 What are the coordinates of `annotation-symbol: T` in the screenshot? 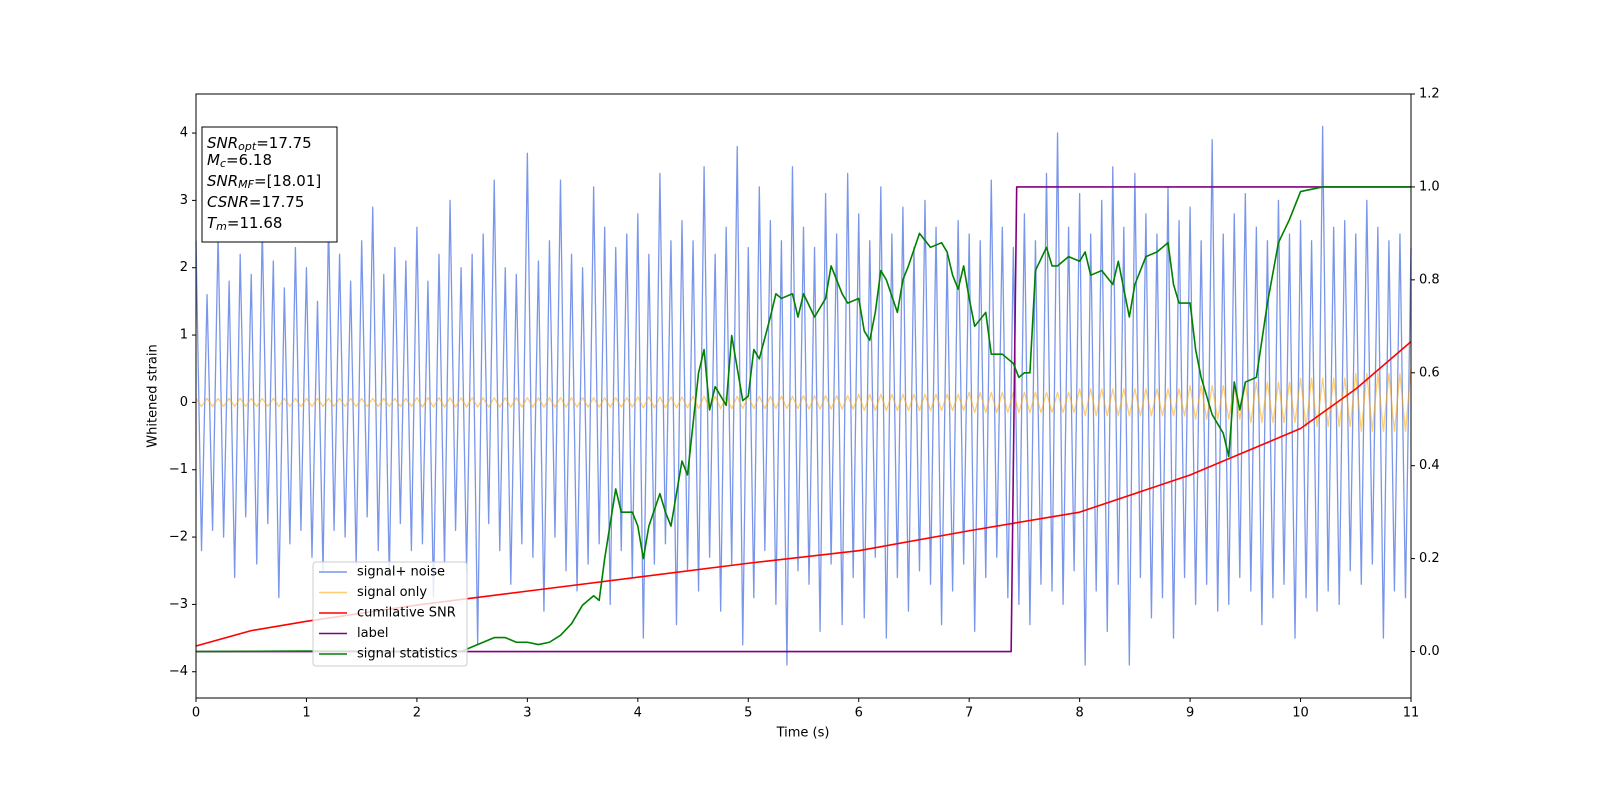 It's located at (212, 223).